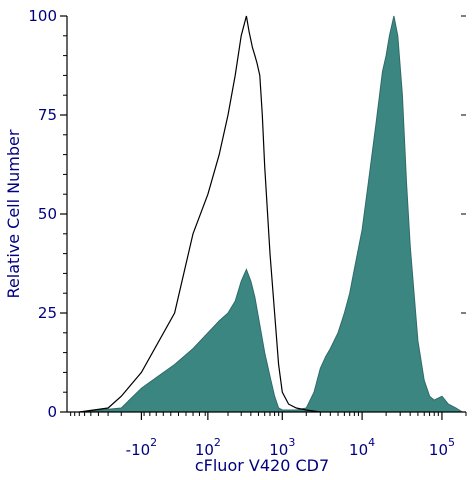 Image resolution: width=474 pixels, height=480 pixels. I want to click on y-axis-title: Relative Cell Number, so click(13, 213).